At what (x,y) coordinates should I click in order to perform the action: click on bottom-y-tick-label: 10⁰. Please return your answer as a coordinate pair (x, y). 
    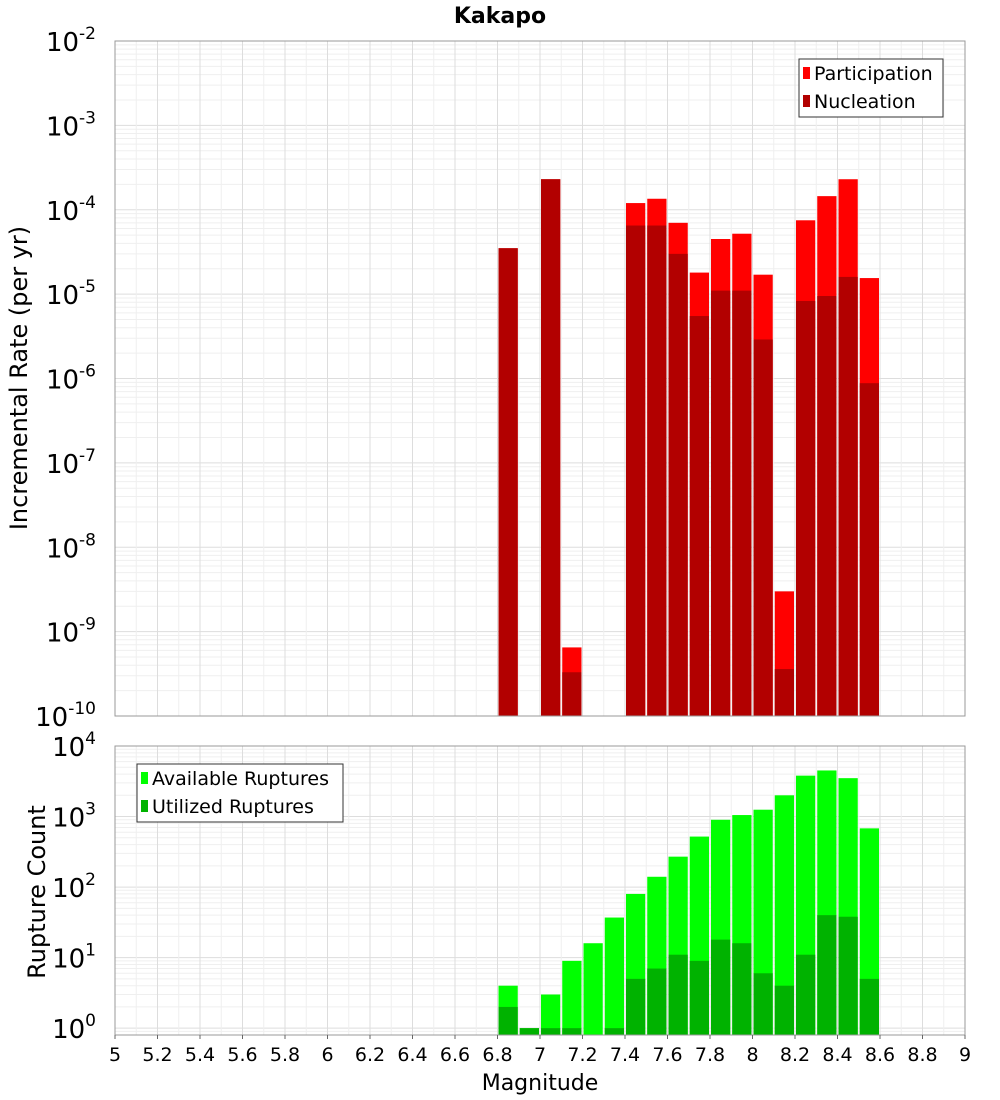
    Looking at the image, I should click on (74, 1028).